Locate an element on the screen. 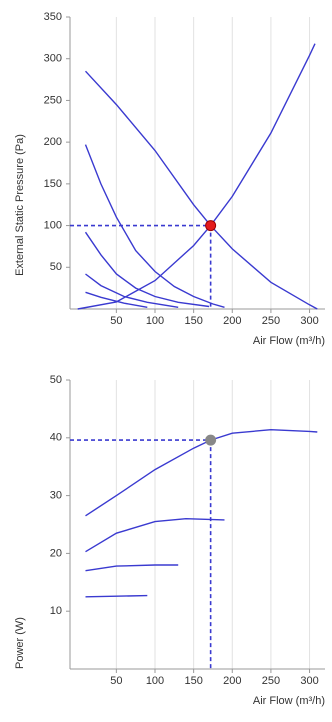 The width and height of the screenshot is (332, 722). y-tick-label: 350 is located at coordinates (53, 17).